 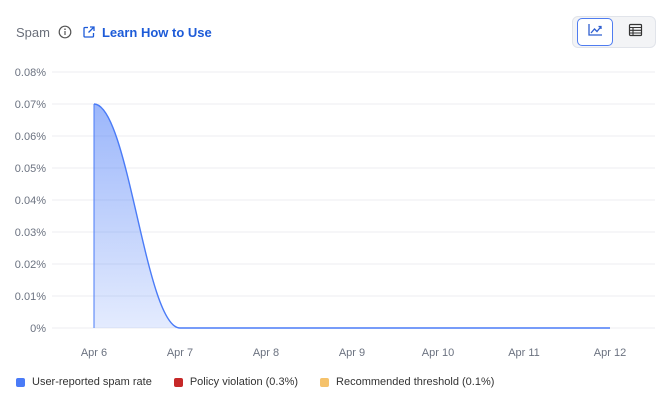 I want to click on legend-item-policy-violation: Policy violation (0.3%), so click(x=236, y=382).